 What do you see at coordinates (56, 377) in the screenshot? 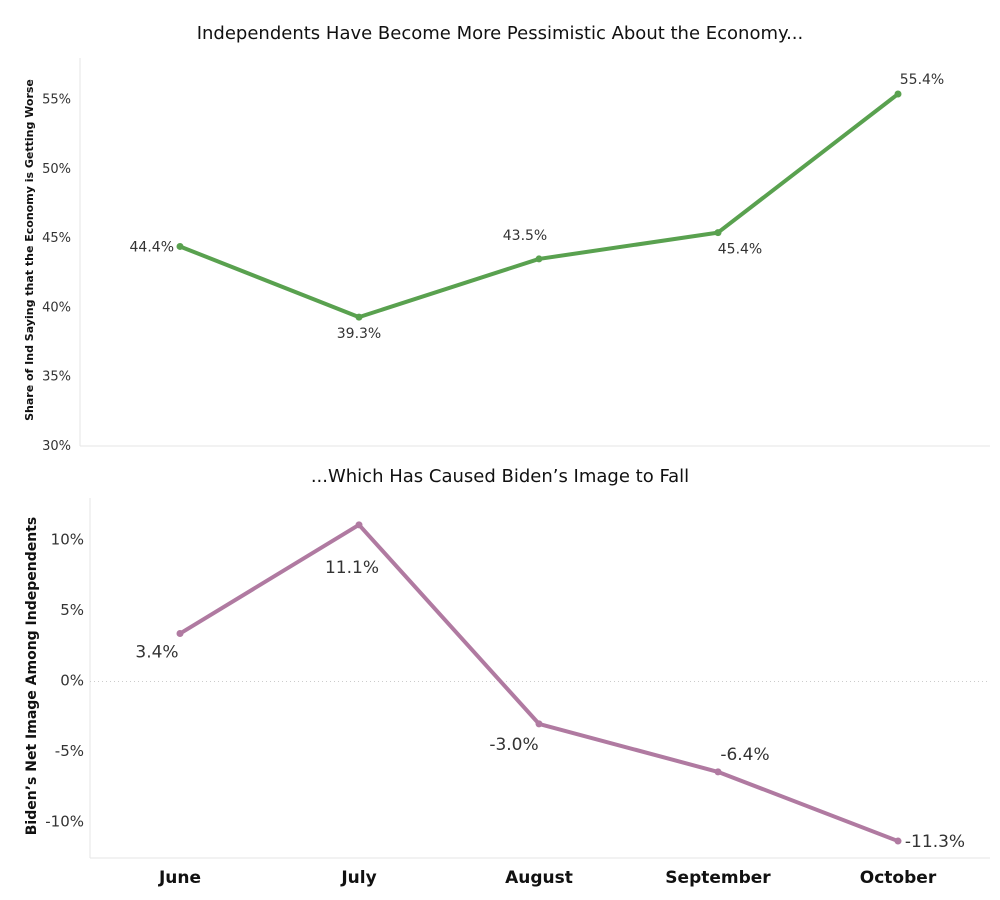
I see `top-y-tick: 35%` at bounding box center [56, 377].